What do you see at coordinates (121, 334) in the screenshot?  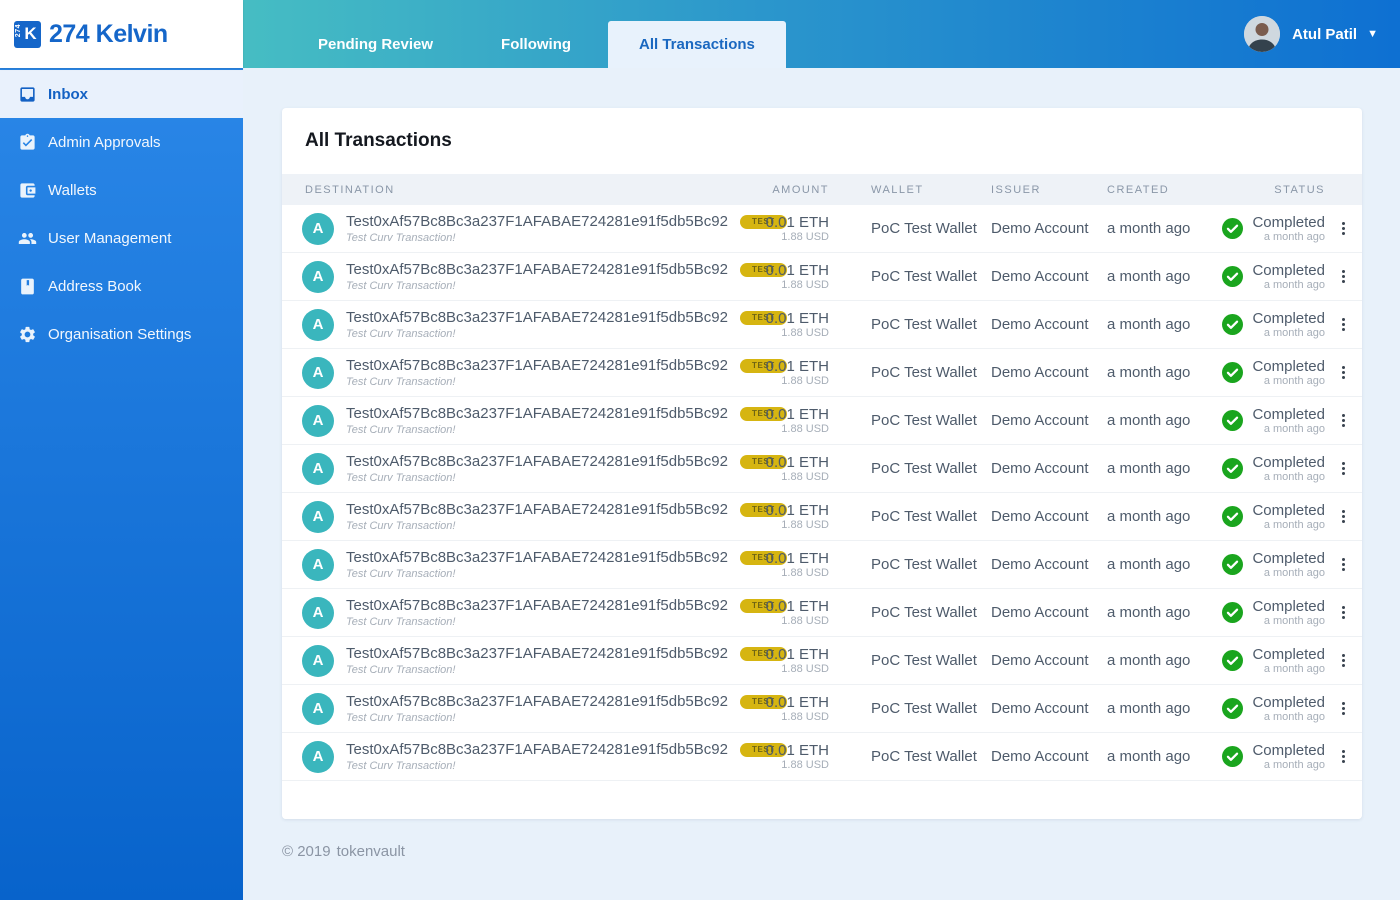 I see `sidebar-item-organisation-settings: Organisation Settings` at bounding box center [121, 334].